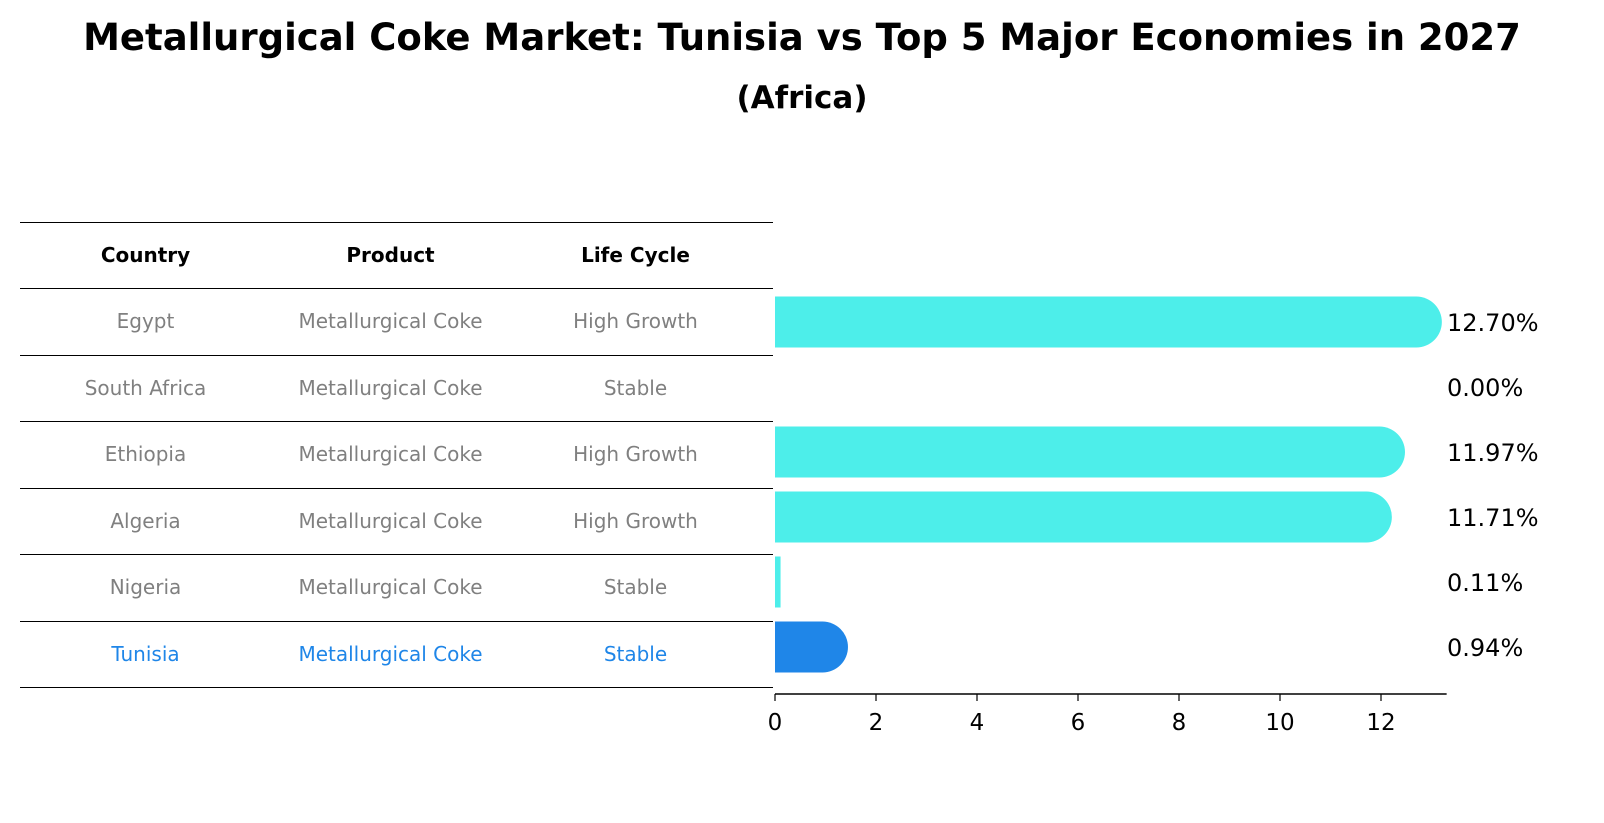 The image size is (1604, 823). Describe the element at coordinates (778, 582) in the screenshot. I see `bar-nigeria` at that location.